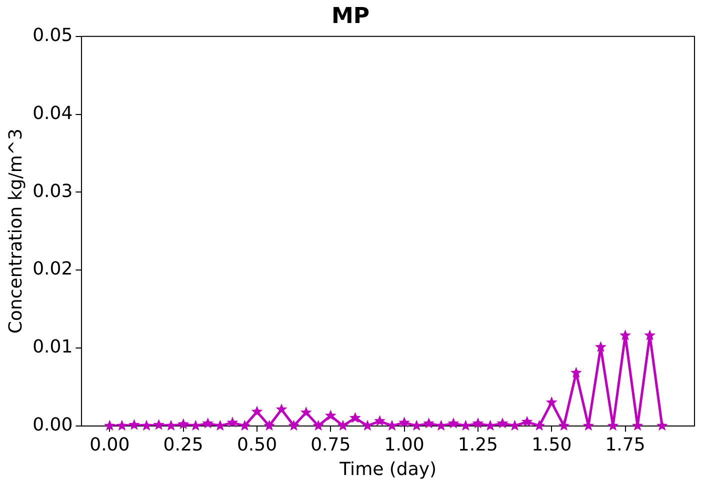 Image resolution: width=701 pixels, height=481 pixels. Describe the element at coordinates (52, 269) in the screenshot. I see `y-tick-label: 0.02` at that location.